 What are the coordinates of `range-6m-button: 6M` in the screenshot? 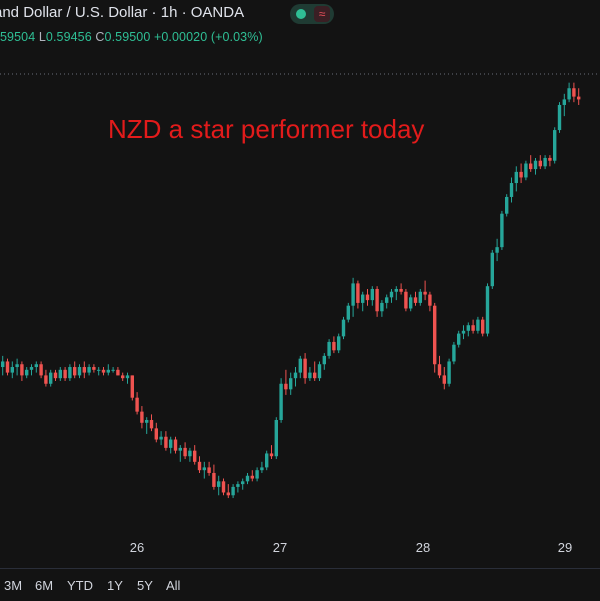 It's located at (44, 585).